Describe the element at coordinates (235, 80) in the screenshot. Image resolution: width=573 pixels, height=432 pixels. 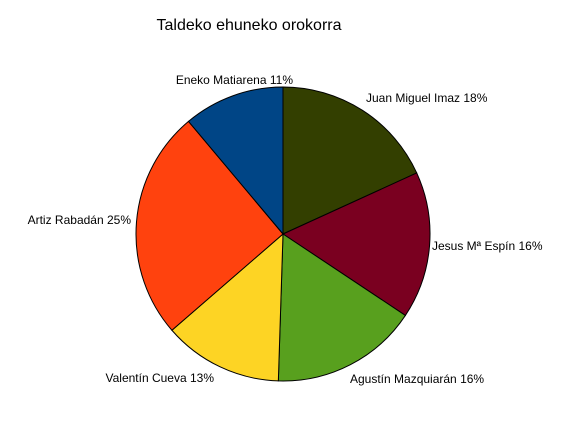
I see `slice-label-6: Eneko Matiarena 11%` at that location.